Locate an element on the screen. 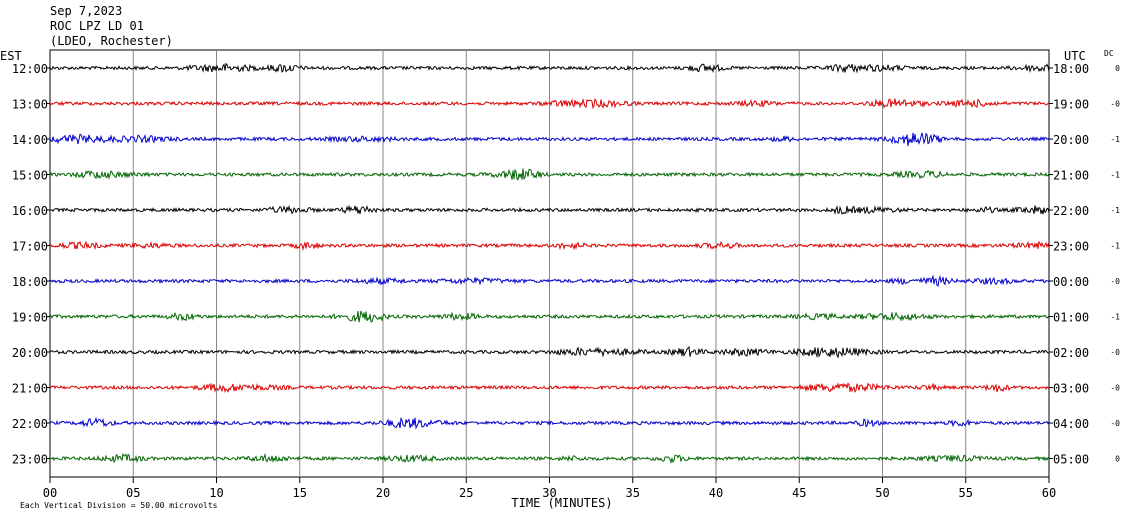 The width and height of the screenshot is (1130, 519). est-label: 19:00 is located at coordinates (30, 318).